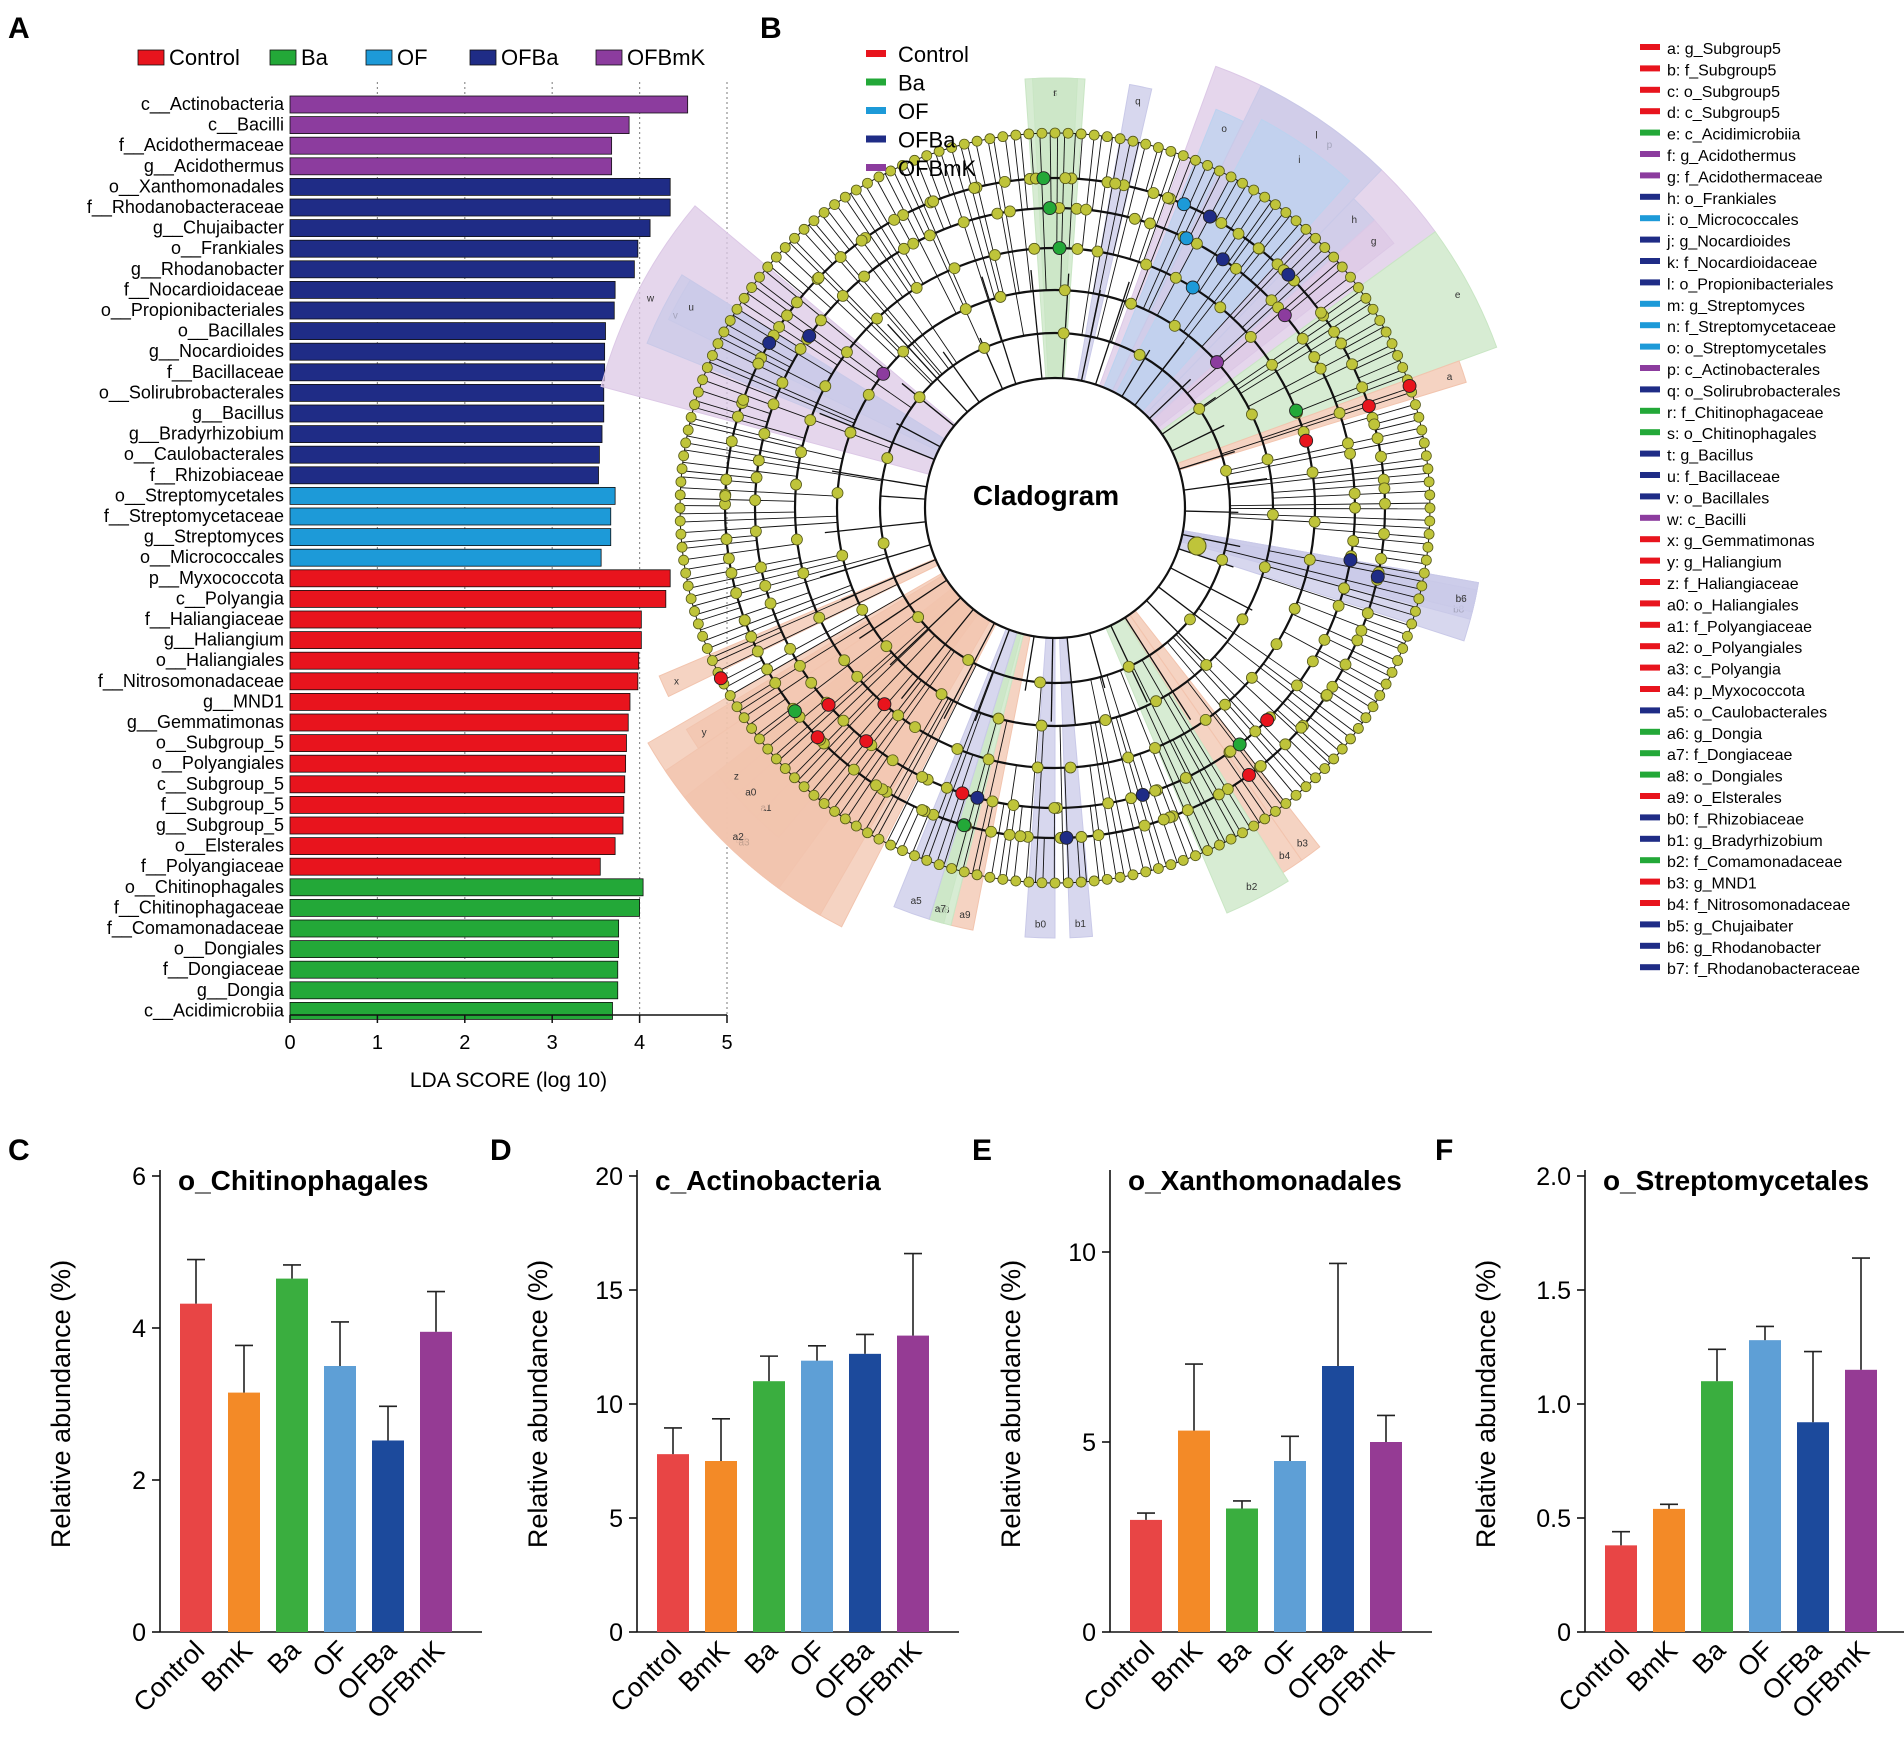 This screenshot has width=1904, height=1750. I want to click on clado-key-label: x: g_Gemmatimonas, so click(1741, 541).